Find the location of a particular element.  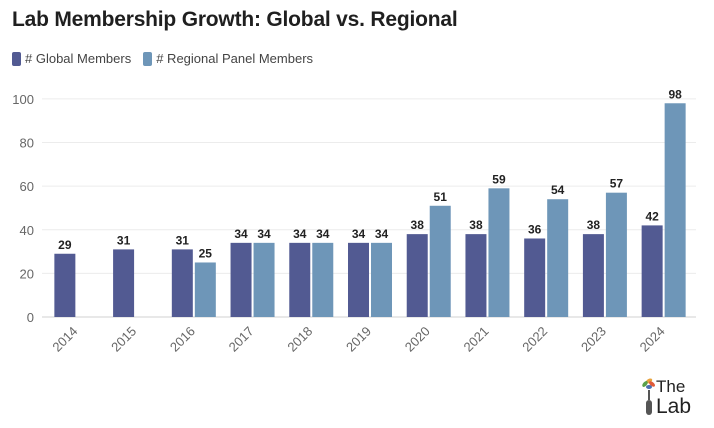

legend-swatch-global is located at coordinates (16, 58).